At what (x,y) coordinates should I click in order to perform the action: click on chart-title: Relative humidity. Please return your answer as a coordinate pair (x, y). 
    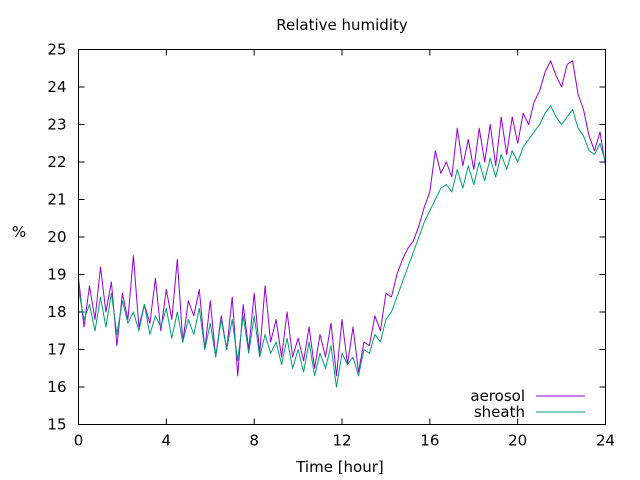
    Looking at the image, I should click on (342, 25).